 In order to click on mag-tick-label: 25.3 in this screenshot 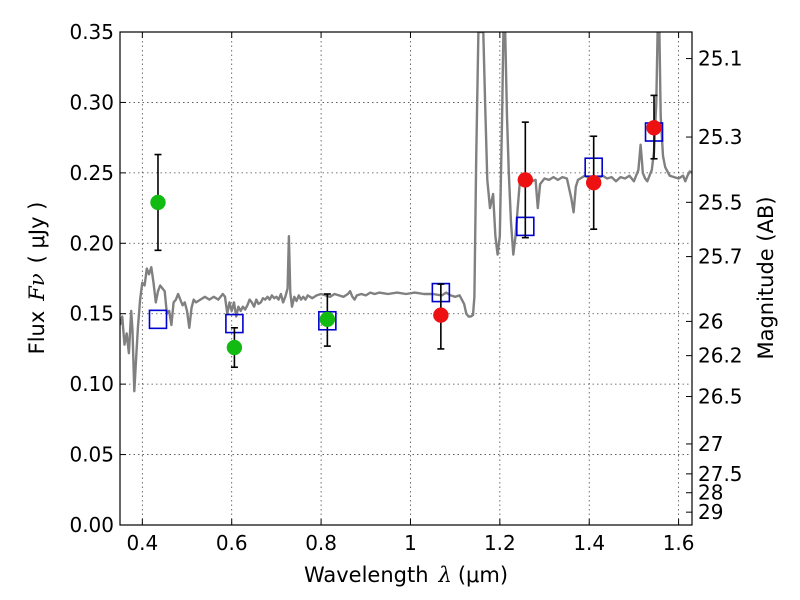, I will do `click(720, 137)`.